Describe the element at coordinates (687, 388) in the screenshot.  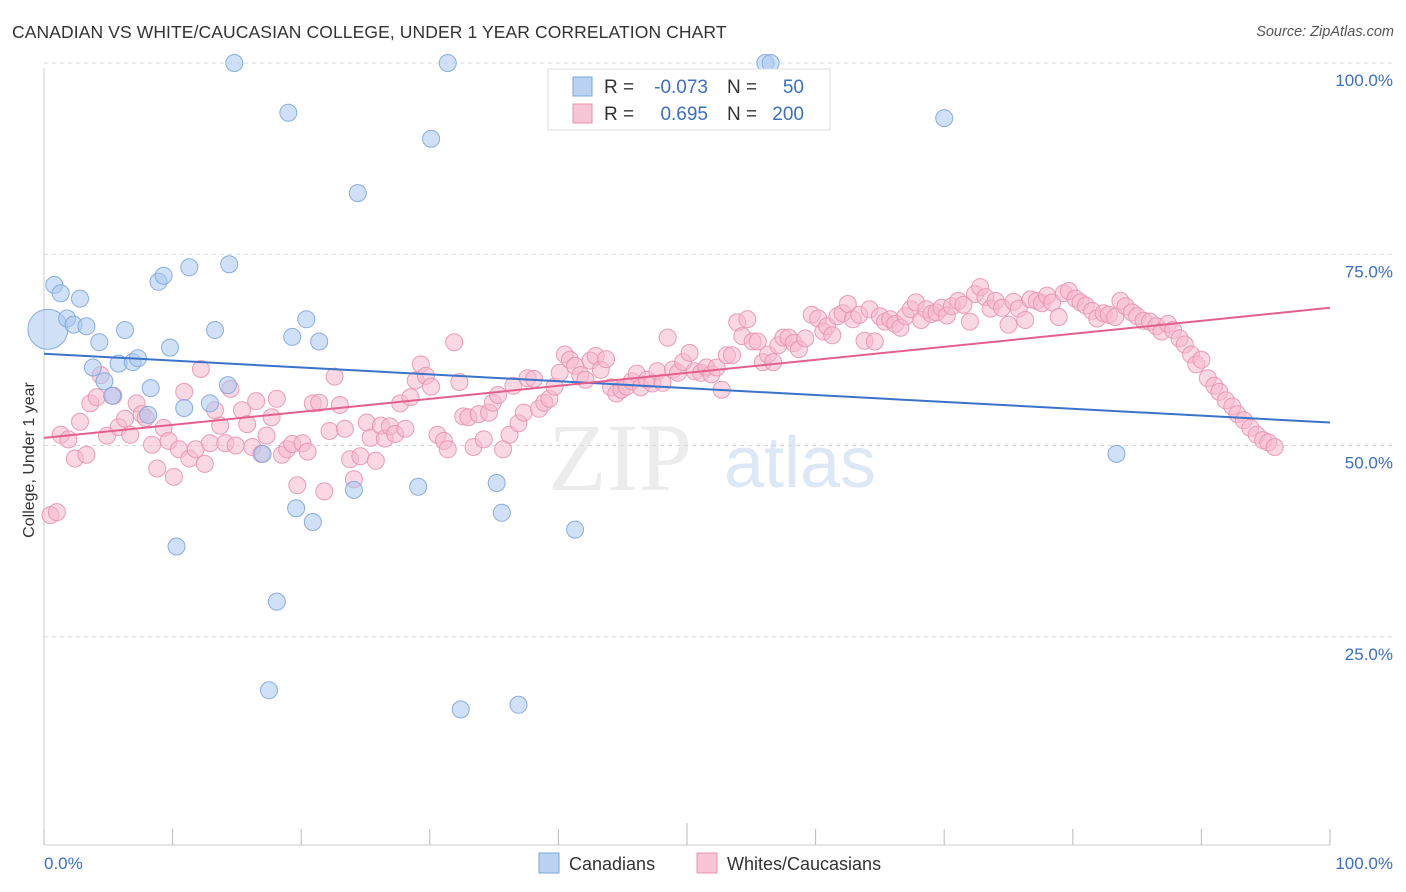
I see `canadians-trend-line` at that location.